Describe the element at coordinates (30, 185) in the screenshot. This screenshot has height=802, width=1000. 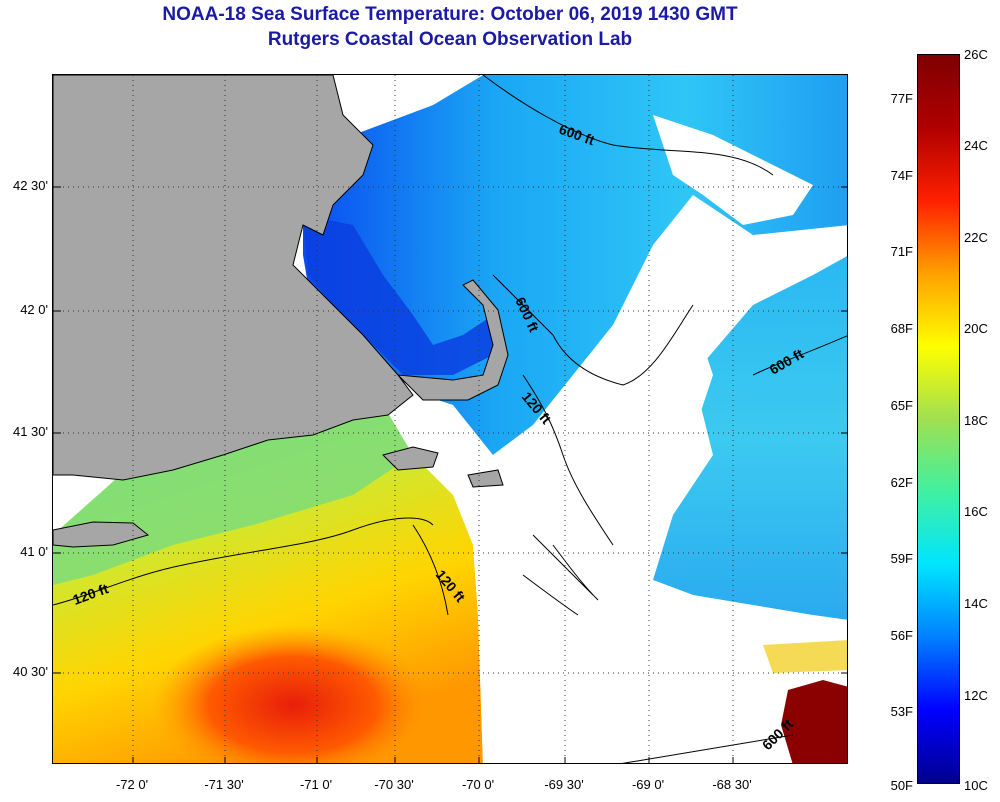
I see `lat-label-42-30: 42 30'` at that location.